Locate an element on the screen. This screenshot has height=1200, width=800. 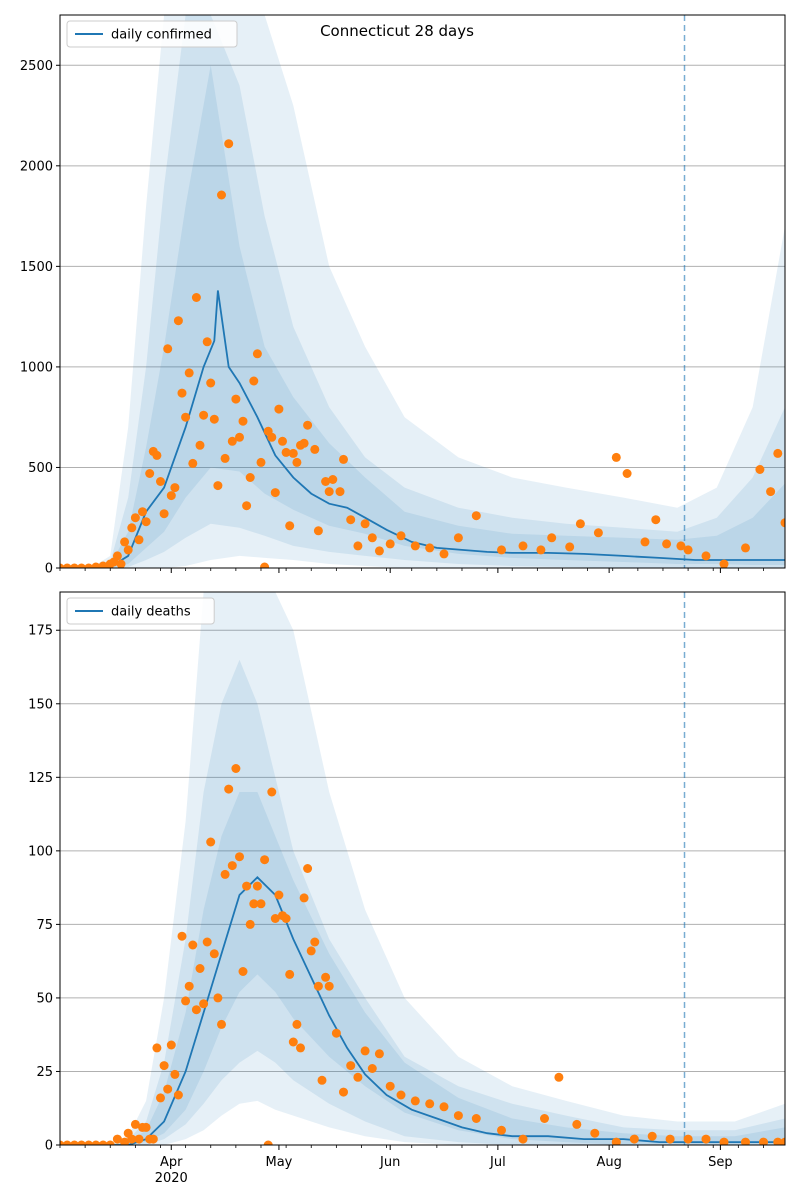
legend-label: daily deaths is located at coordinates (151, 612).